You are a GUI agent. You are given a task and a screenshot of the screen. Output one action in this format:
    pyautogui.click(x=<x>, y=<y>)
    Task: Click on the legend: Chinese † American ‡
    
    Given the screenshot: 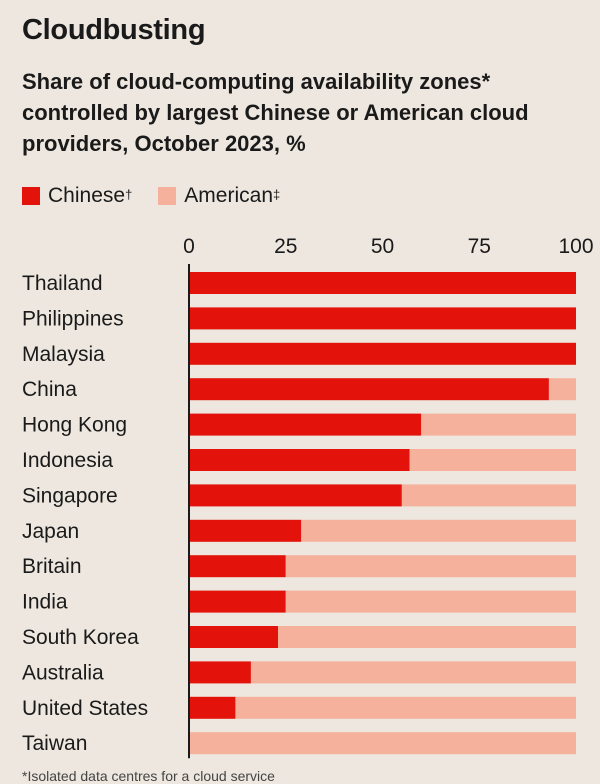 What is the action you would take?
    pyautogui.click(x=164, y=196)
    